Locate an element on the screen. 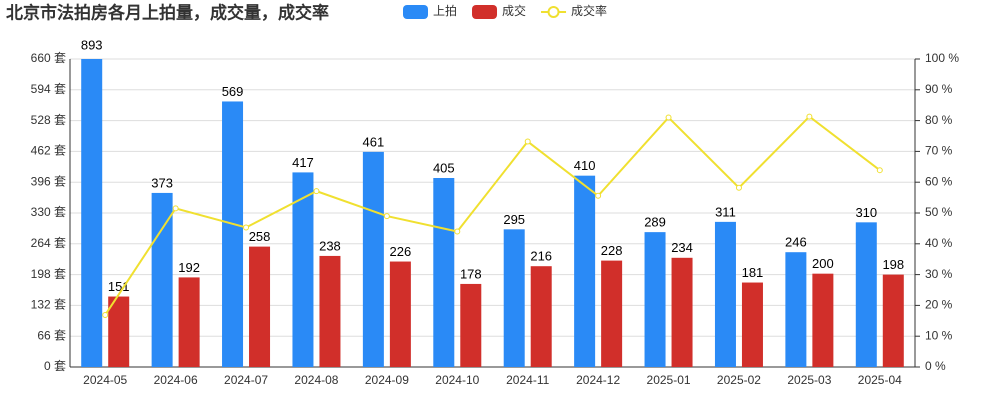 The width and height of the screenshot is (1000, 400). bar-value-label: 310 is located at coordinates (866, 212).